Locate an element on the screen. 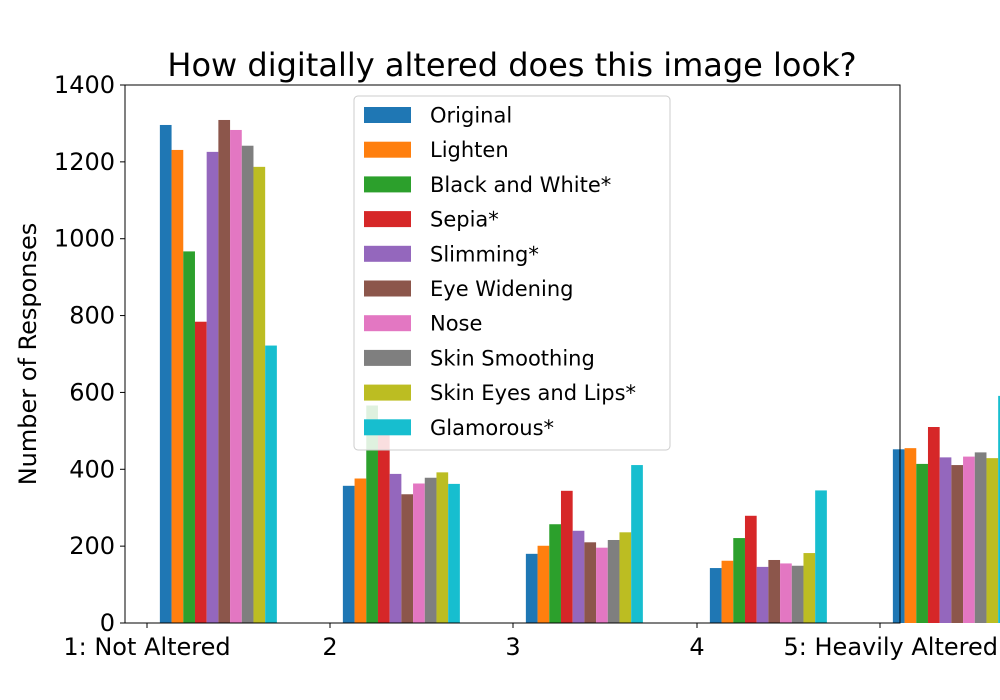 The height and width of the screenshot is (700, 1000). legend-label: Sepia* is located at coordinates (464, 220).